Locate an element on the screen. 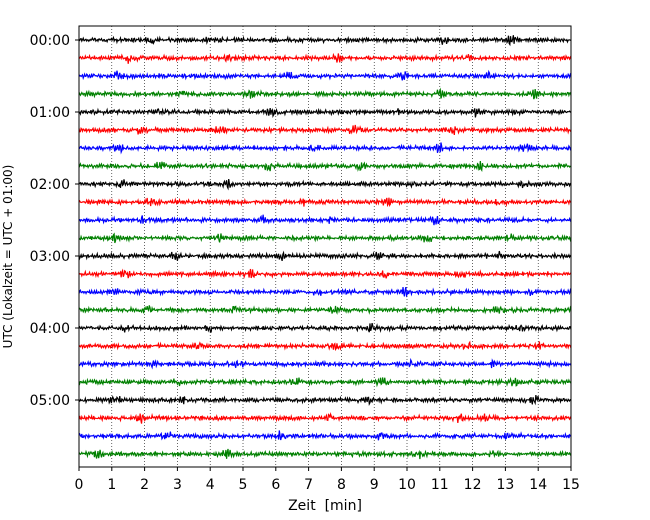 Image resolution: width=650 pixels, height=520 pixels. y-tick-label: 03:00 is located at coordinates (50, 257).